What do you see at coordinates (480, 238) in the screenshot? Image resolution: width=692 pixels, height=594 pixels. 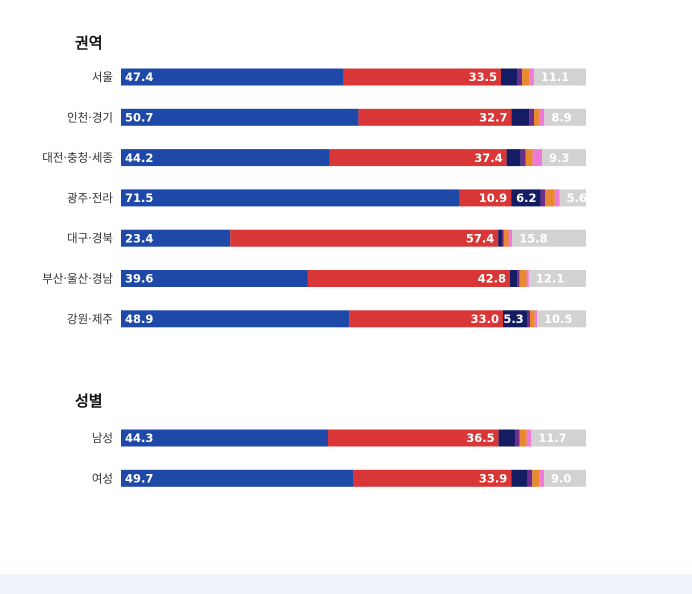 I see `value-label: 57.4` at bounding box center [480, 238].